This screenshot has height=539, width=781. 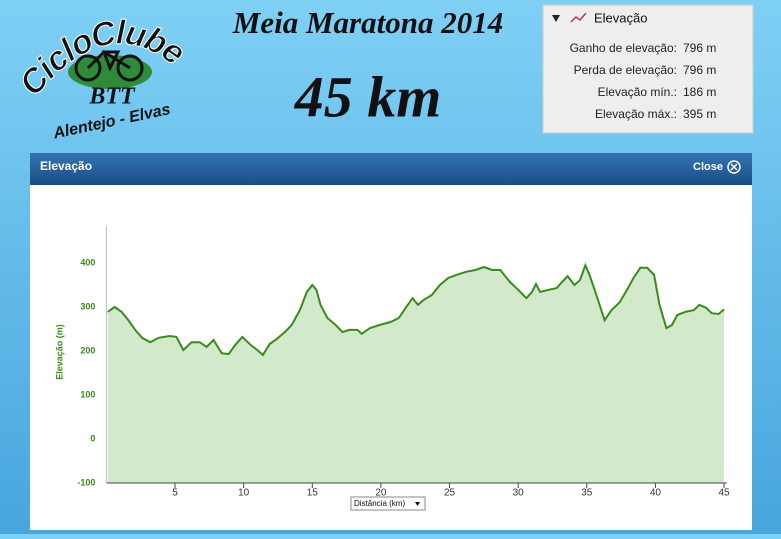 What do you see at coordinates (519, 493) in the screenshot?
I see `x-tick-label: 30` at bounding box center [519, 493].